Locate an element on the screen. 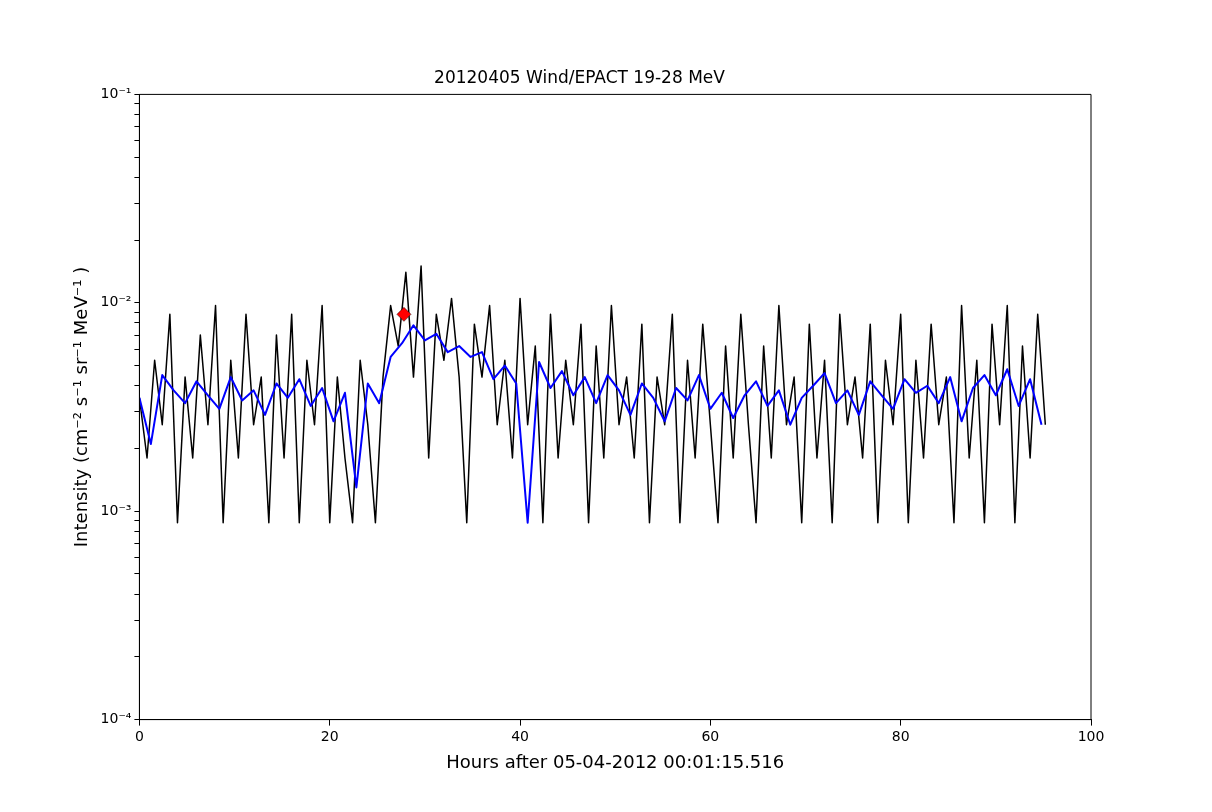 The image size is (1212, 812). y-tick-label: 10⁻¹ is located at coordinates (116, 93).